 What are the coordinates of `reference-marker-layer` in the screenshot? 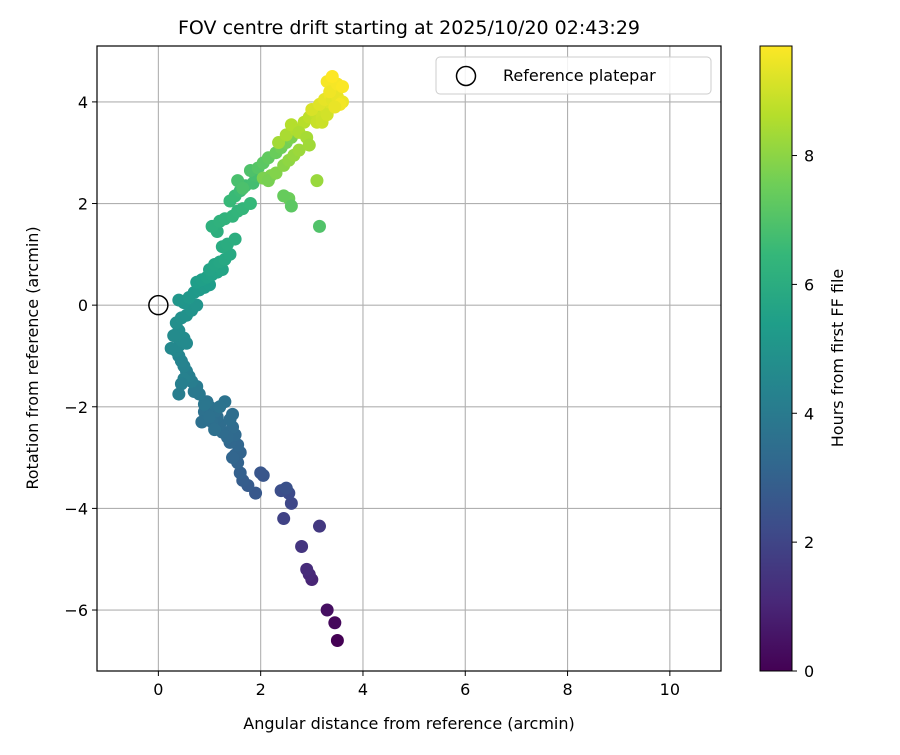 It's located at (158, 305).